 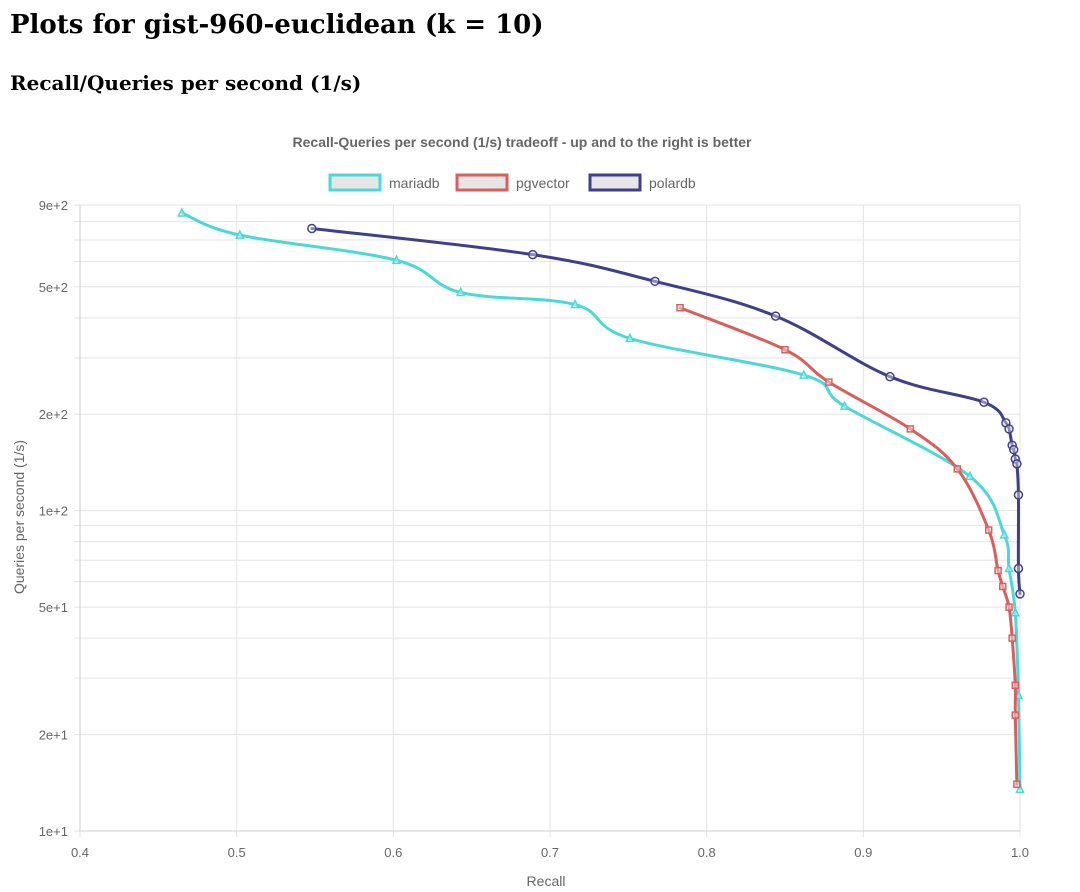 I want to click on x-tick-label: 1.0, so click(x=1020, y=852).